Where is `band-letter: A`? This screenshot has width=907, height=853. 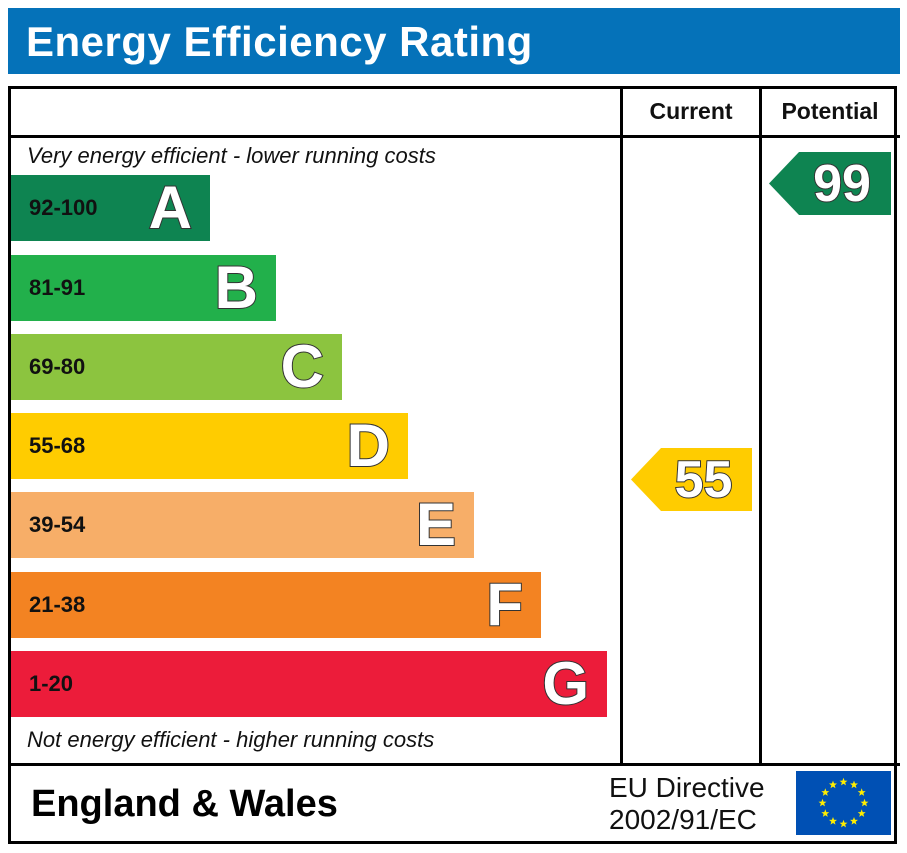 band-letter: A is located at coordinates (170, 207).